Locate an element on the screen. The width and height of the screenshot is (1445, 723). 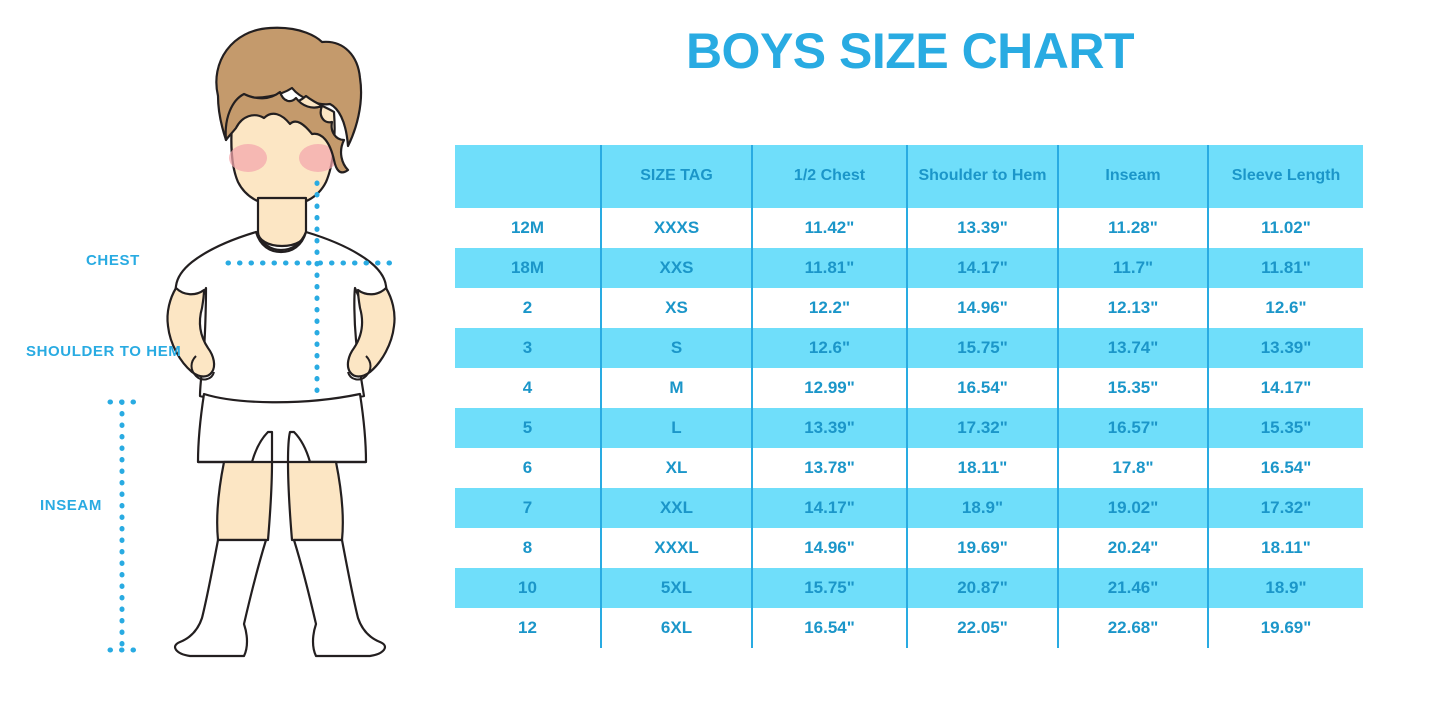
table-row: 8 XXXL 14.96" 19.69" 20.24" 18.11" is located at coordinates (909, 548).